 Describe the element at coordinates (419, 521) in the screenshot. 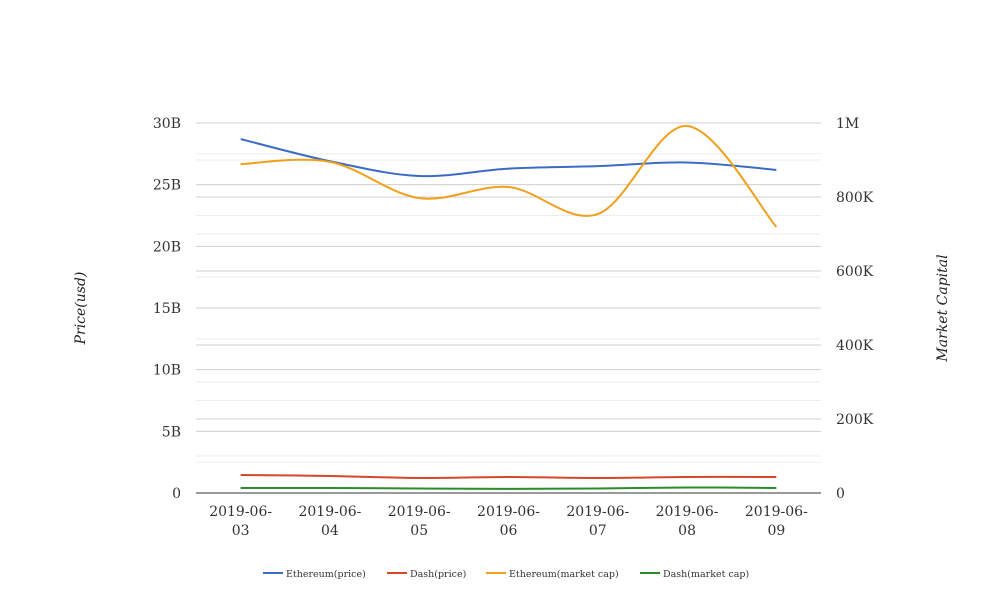

I see `x-tick-label: 2019-06-05` at that location.